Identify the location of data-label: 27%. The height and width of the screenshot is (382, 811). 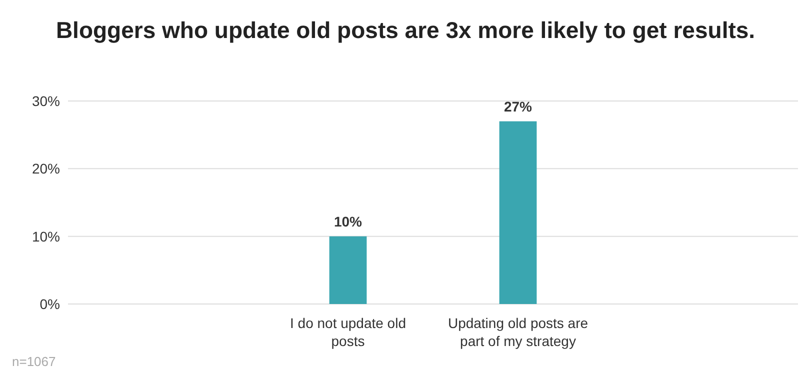
(518, 106).